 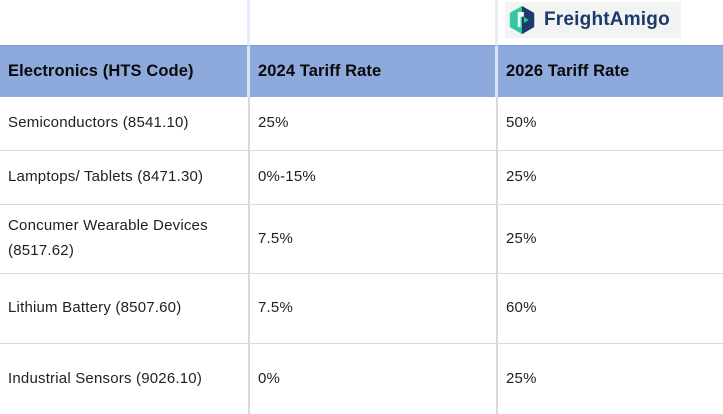 What do you see at coordinates (125, 379) in the screenshot?
I see `product-cell: Industrial Sensors (9026.10)` at bounding box center [125, 379].